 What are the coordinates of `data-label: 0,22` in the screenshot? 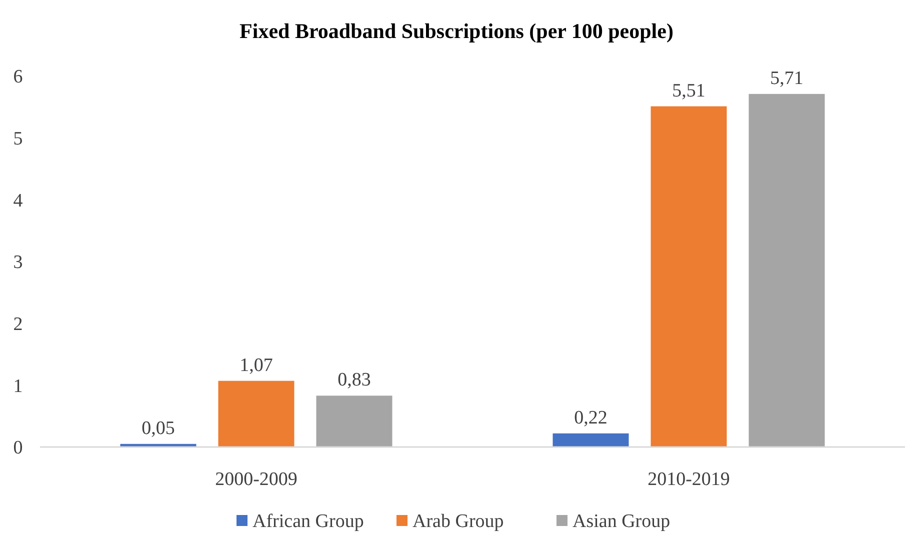 It's located at (591, 417).